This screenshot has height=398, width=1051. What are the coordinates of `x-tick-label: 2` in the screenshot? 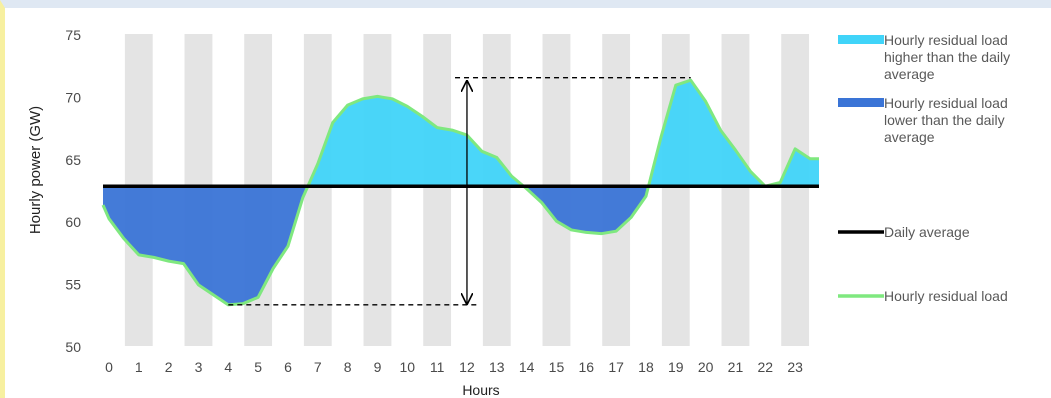 It's located at (169, 367).